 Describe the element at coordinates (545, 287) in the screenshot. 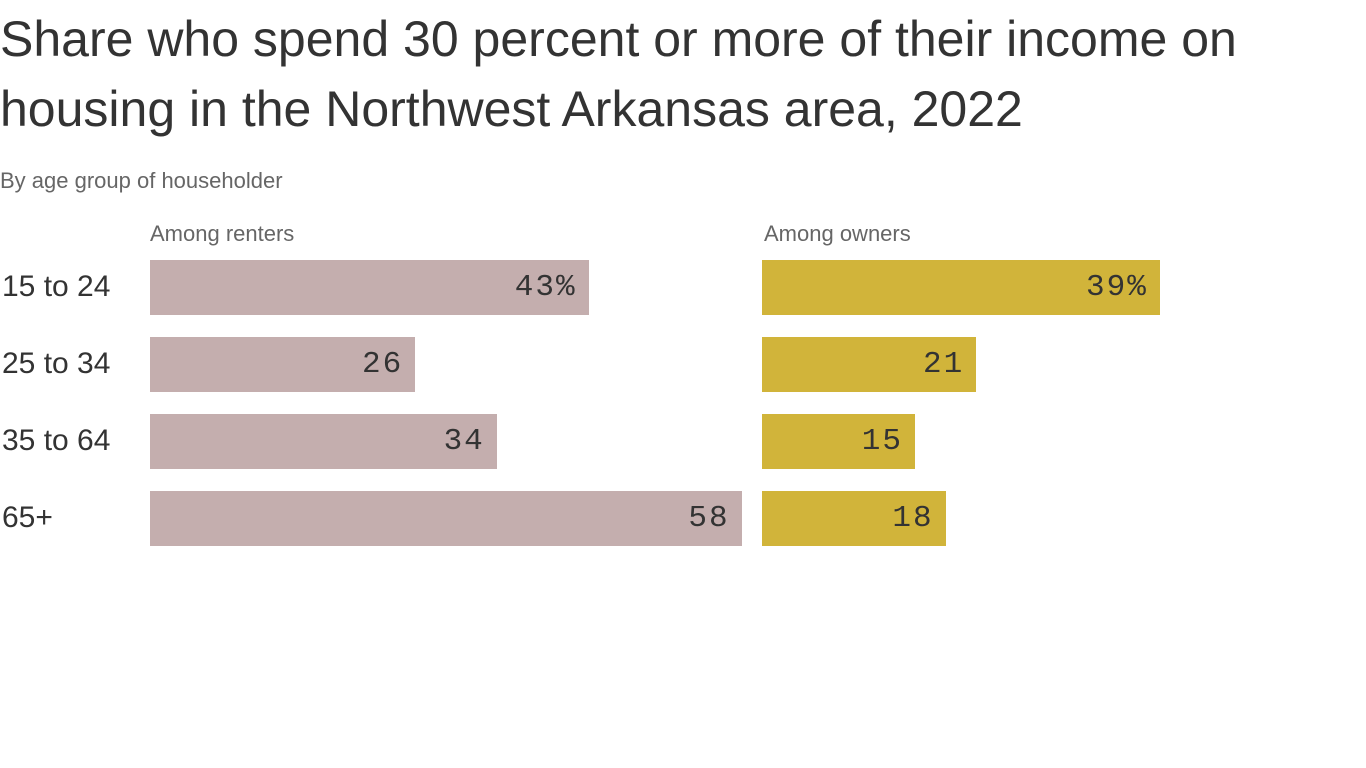

I see `data-label: 43%` at that location.